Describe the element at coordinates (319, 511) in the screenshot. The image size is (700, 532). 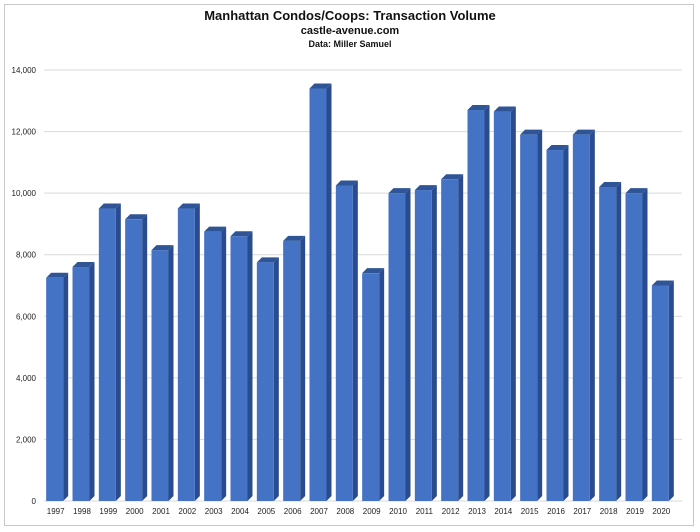
I see `x-tick-label: 2007` at that location.